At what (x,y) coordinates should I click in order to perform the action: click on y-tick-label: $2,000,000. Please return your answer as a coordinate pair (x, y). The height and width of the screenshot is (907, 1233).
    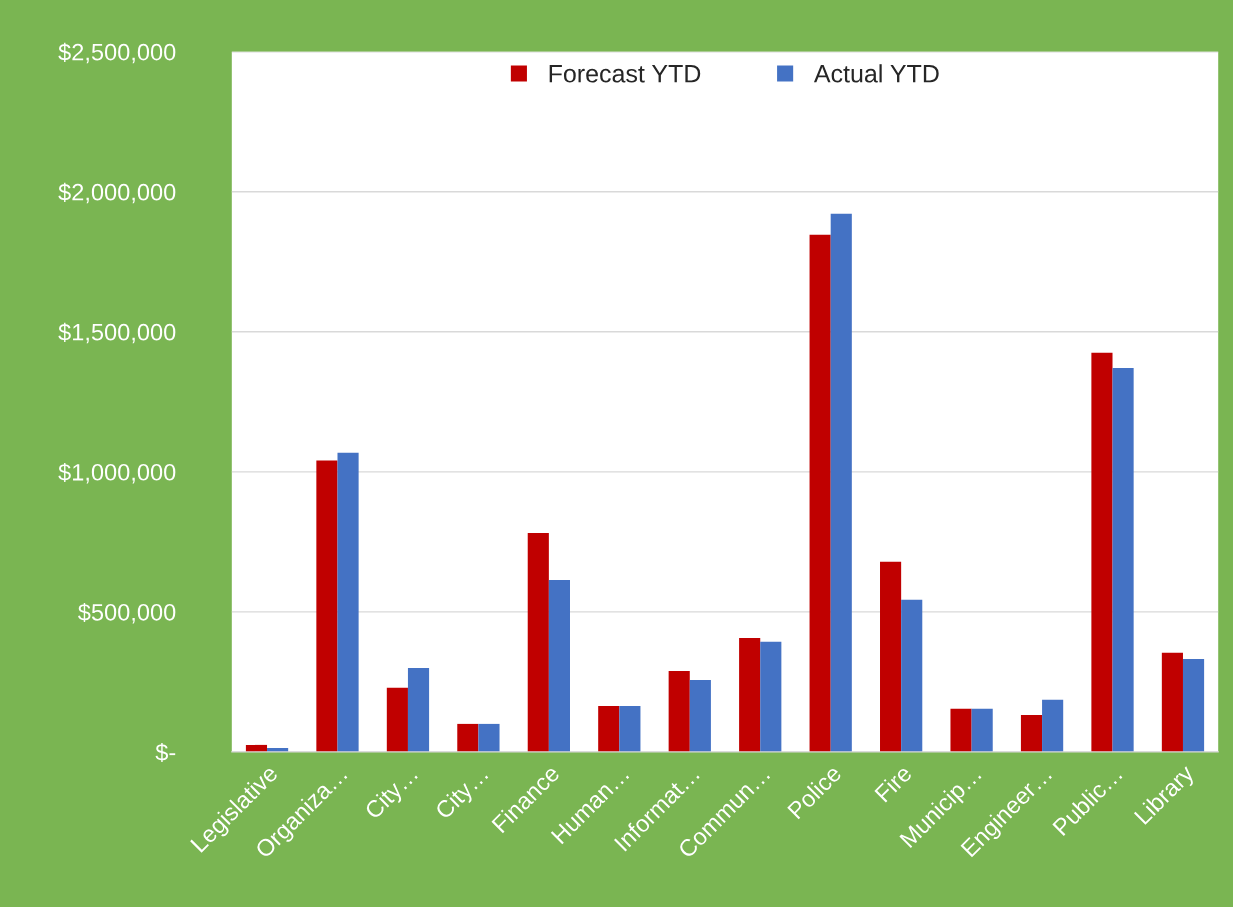
    Looking at the image, I should click on (117, 193).